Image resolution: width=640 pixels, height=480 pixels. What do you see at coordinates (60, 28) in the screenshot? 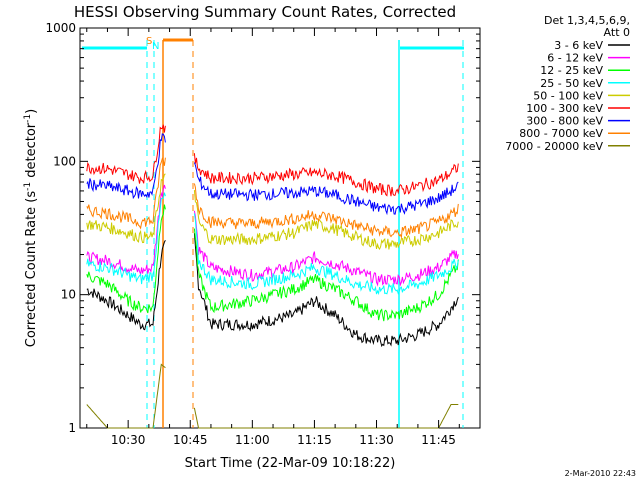
I see `y-tick-label: 1000` at bounding box center [60, 28].